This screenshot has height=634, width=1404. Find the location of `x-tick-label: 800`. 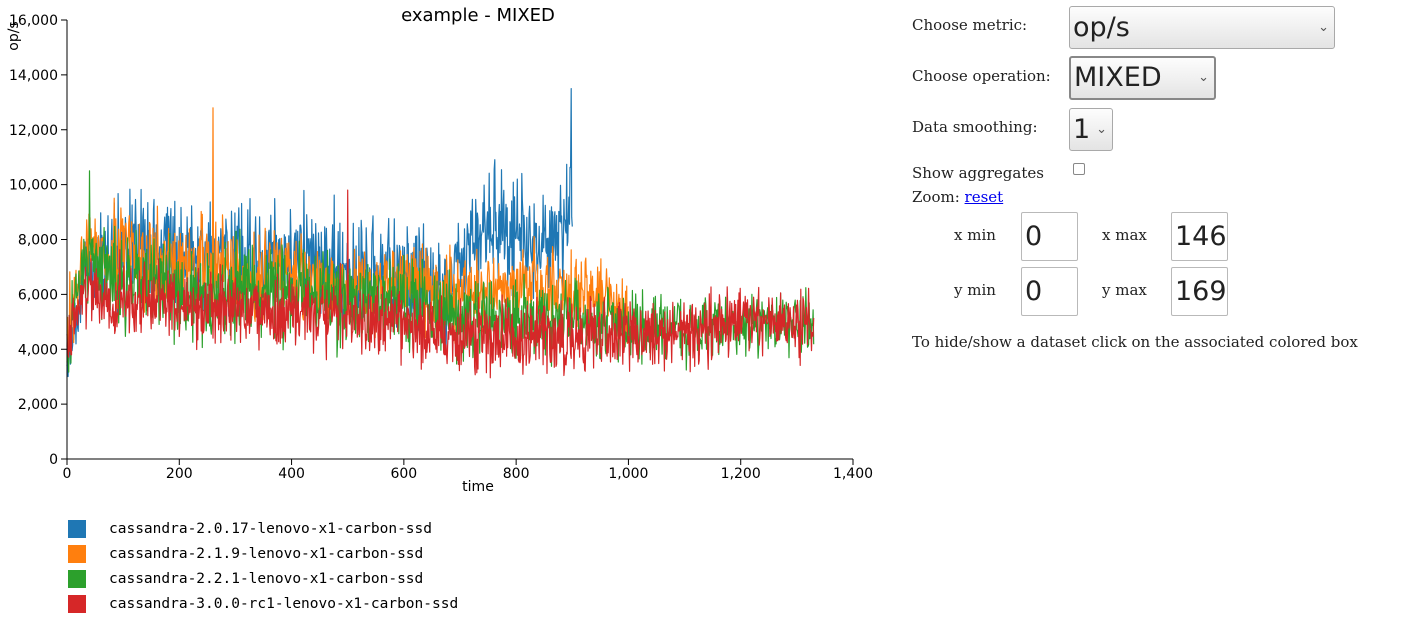

x-tick-label: 800 is located at coordinates (516, 474).